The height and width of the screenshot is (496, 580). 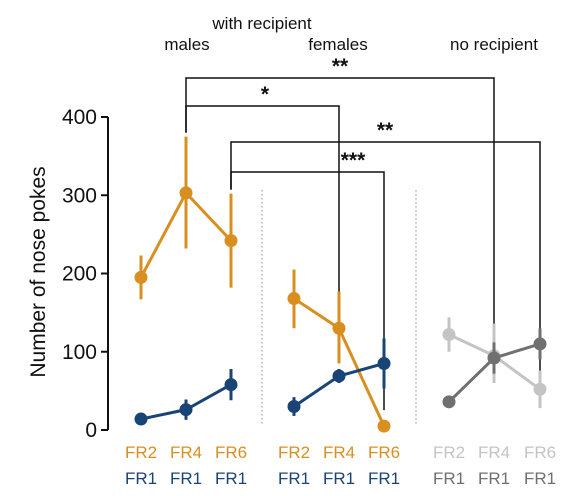 What do you see at coordinates (186, 44) in the screenshot?
I see `header-males: males` at bounding box center [186, 44].